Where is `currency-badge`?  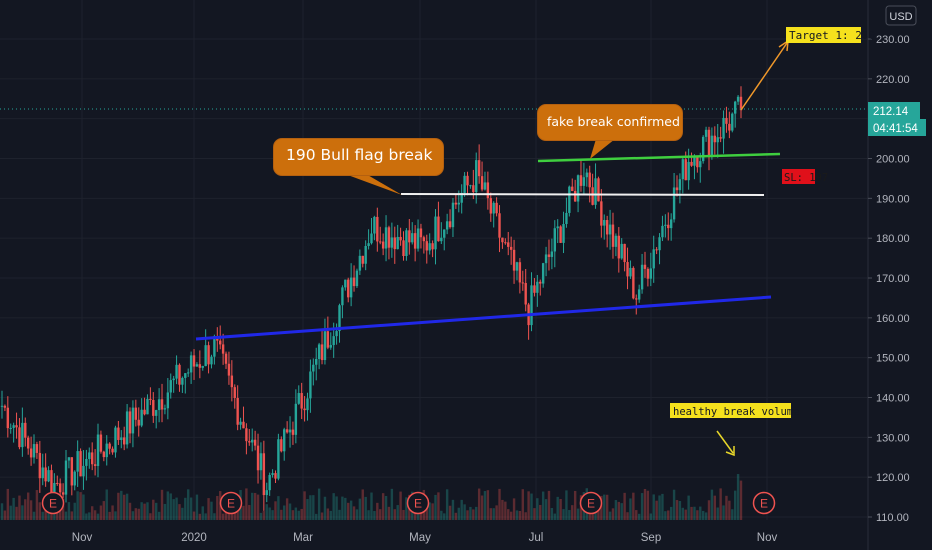 currency-badge is located at coordinates (901, 15).